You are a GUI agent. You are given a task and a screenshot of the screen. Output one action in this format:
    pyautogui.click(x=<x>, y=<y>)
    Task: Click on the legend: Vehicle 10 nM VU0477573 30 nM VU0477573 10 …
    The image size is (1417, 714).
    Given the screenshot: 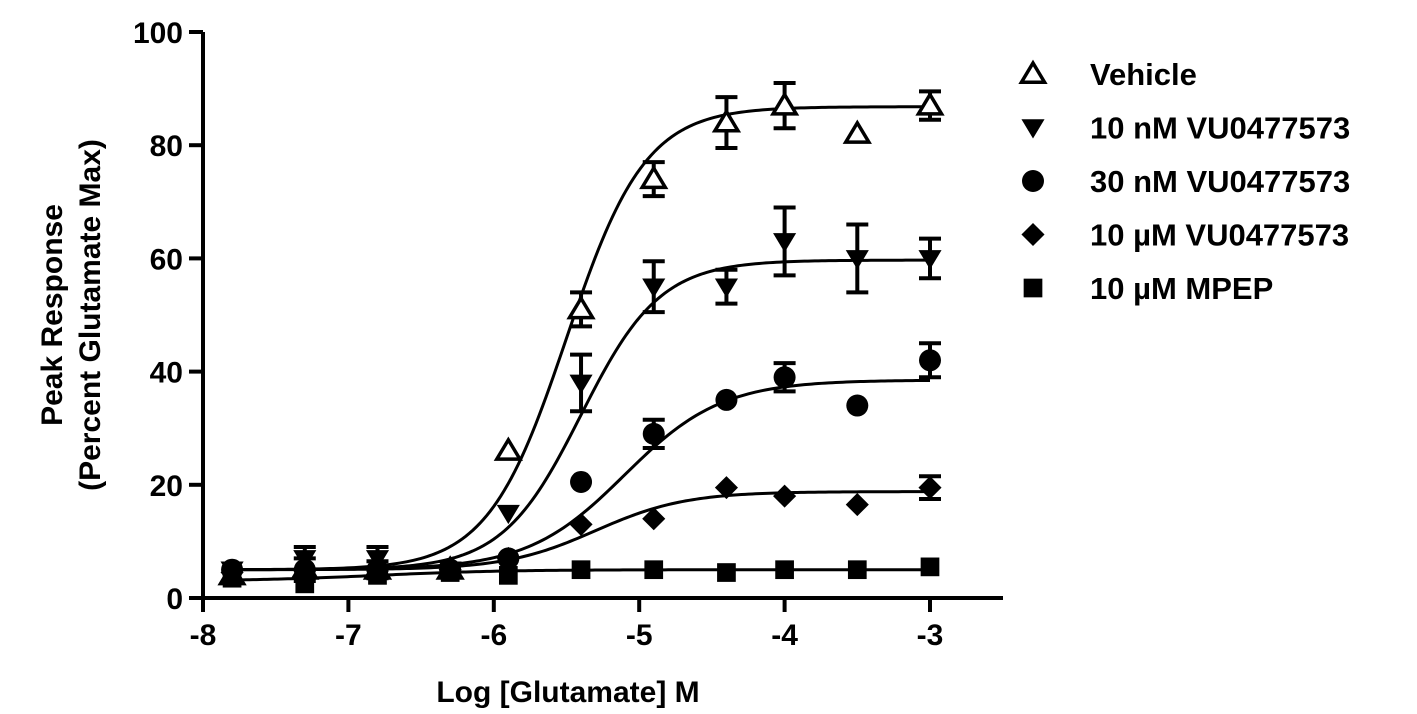 What is the action you would take?
    pyautogui.click(x=1184, y=181)
    